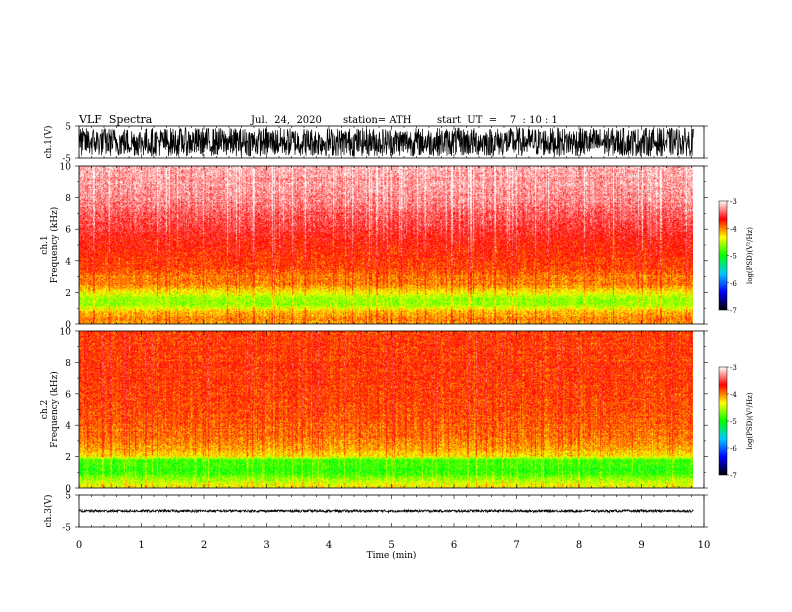  I want to click on ch1-waveform-ylabel: ch.1(V), so click(48, 142).